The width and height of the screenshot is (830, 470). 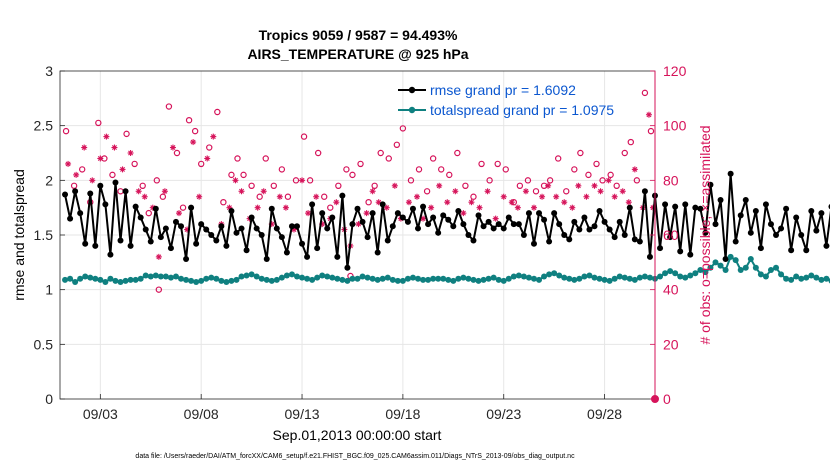 I want to click on x-tick-label: 09/18, so click(x=402, y=414).